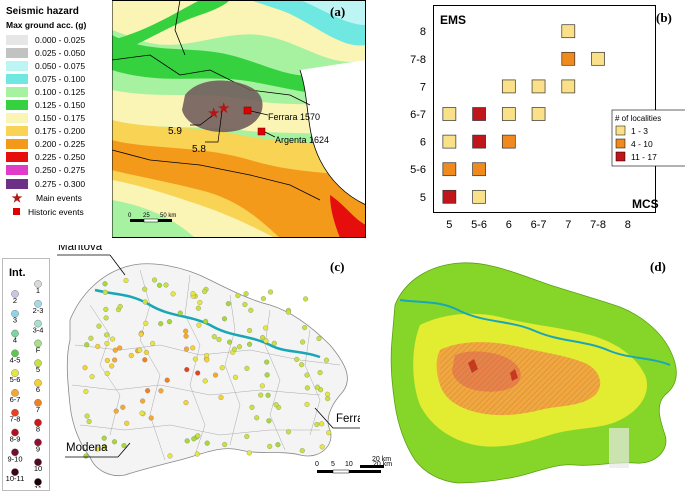  I want to click on po-river-d, so click(535, 332).